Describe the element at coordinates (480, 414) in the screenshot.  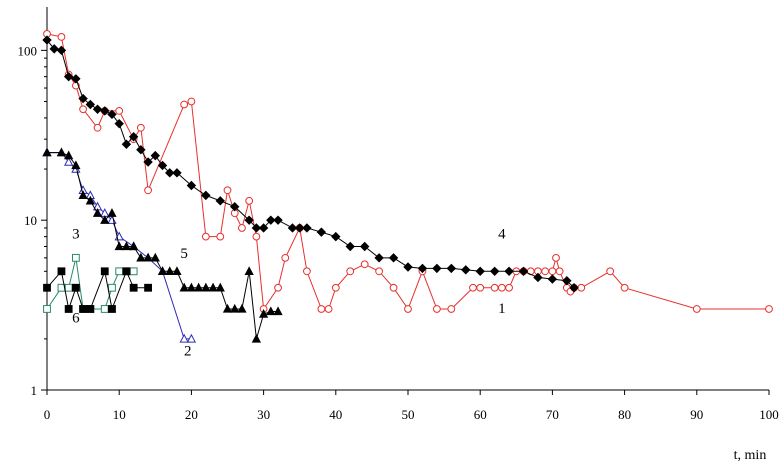
I see `x-tick-label: 60` at that location.